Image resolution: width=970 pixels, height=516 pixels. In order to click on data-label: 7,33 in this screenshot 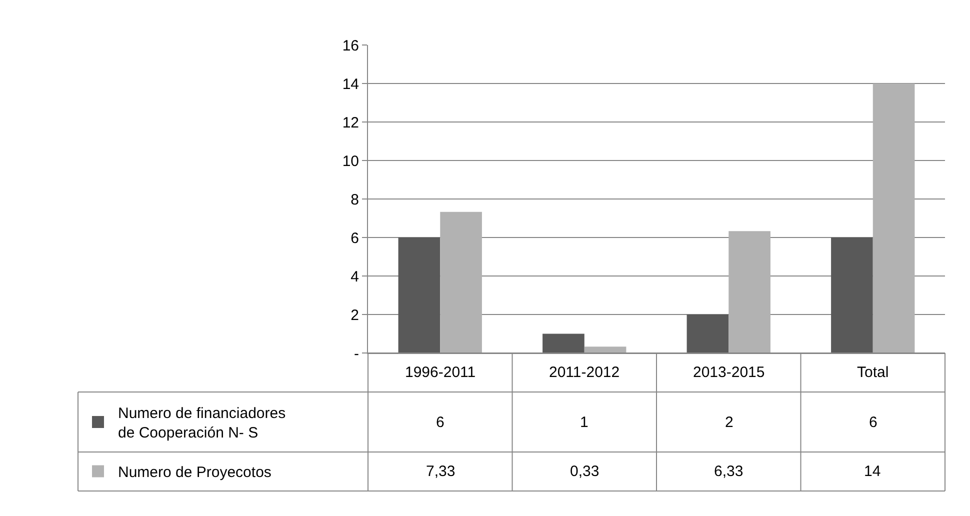, I will do `click(441, 471)`.